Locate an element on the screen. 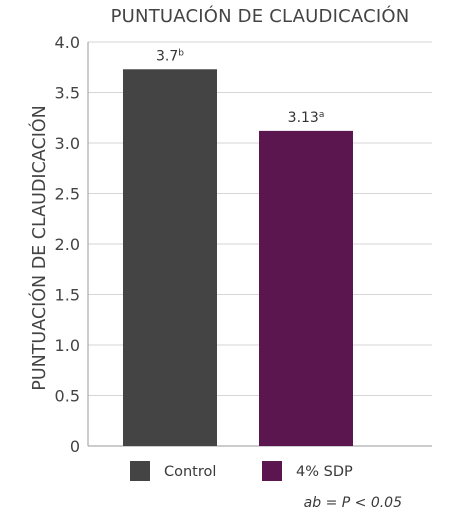 Image resolution: width=452 pixels, height=518 pixels. y-tick-label: 0.5 is located at coordinates (67, 396).